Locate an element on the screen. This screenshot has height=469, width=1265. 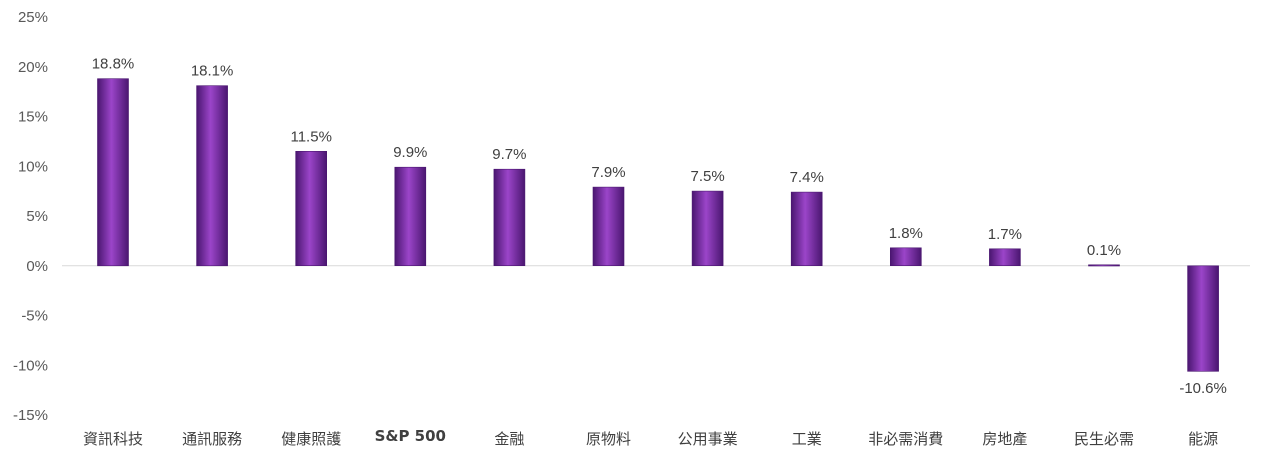
y-tick-label: 5% is located at coordinates (37, 216).